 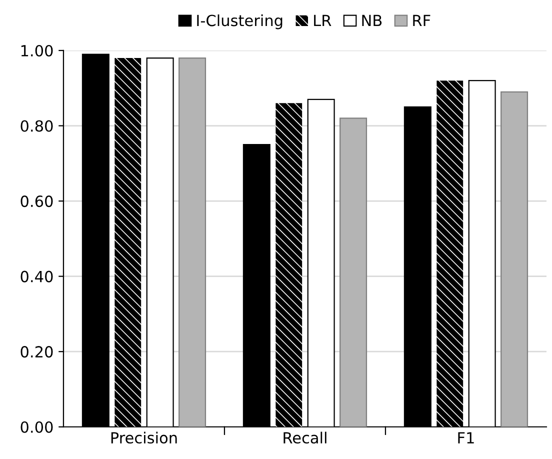 I want to click on legend-label: RF, so click(x=421, y=20).